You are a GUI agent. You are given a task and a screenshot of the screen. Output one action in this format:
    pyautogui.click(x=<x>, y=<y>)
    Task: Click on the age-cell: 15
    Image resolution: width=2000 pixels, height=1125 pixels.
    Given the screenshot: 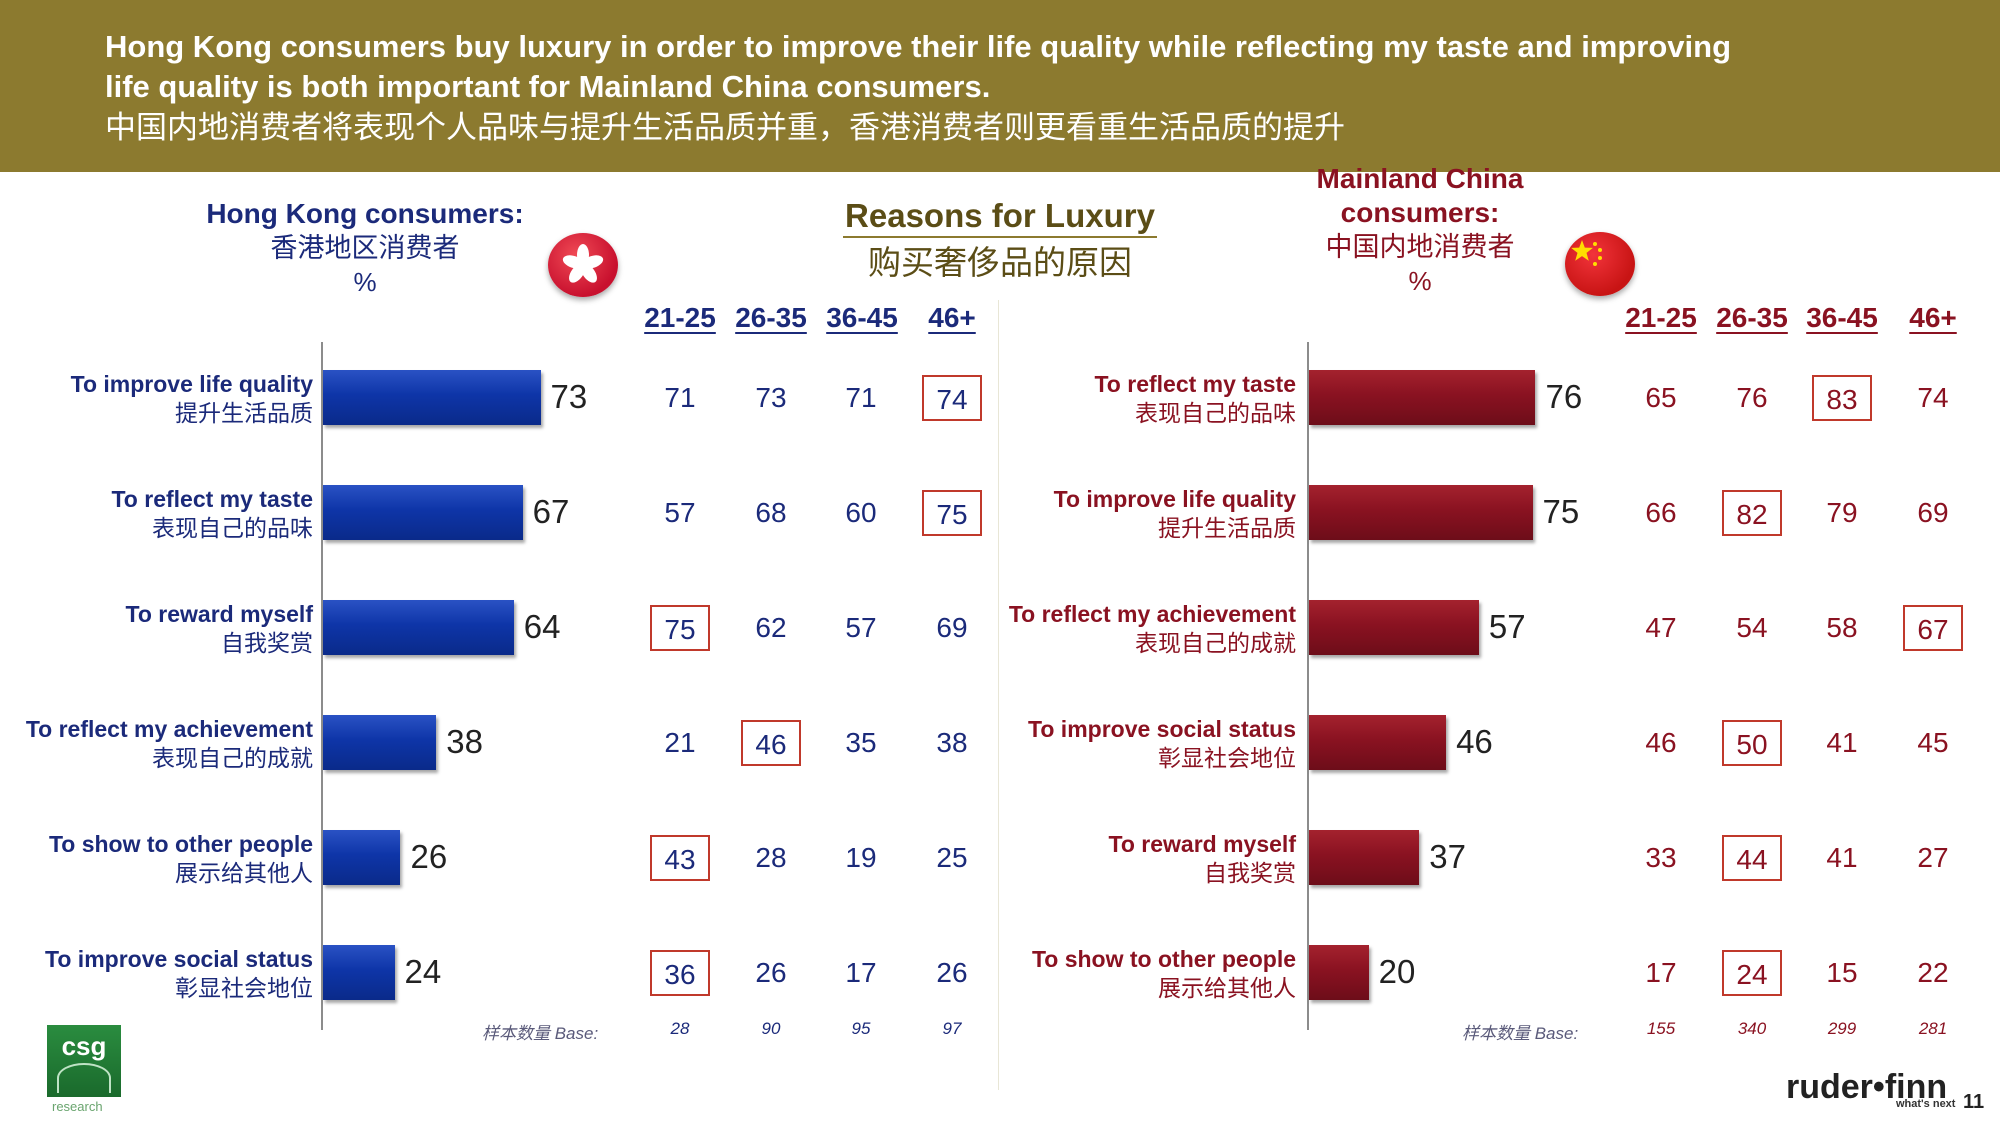 What is the action you would take?
    pyautogui.click(x=1842, y=972)
    